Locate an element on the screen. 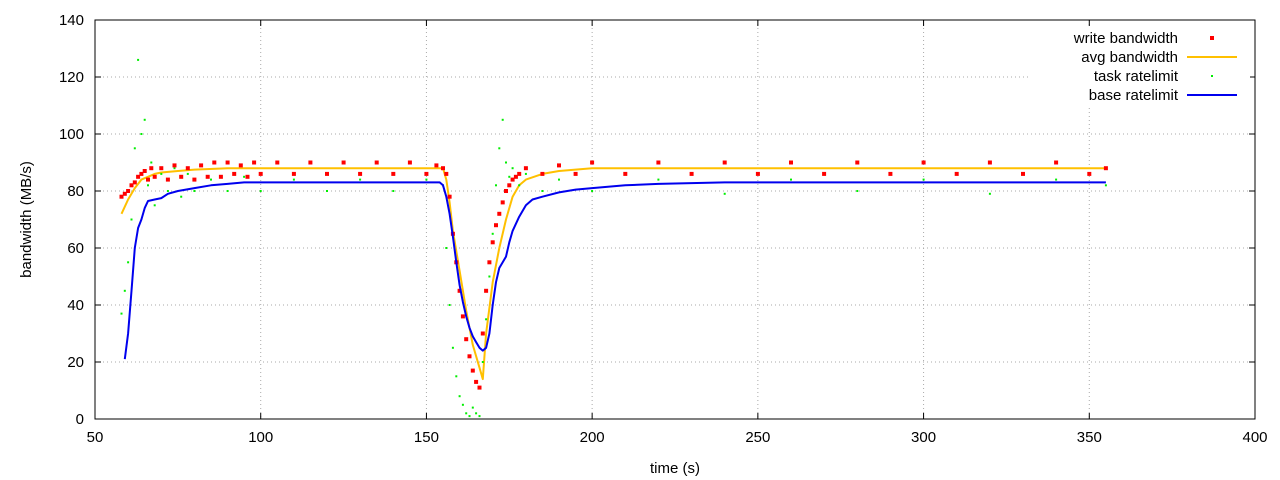  x-tick-label: 250 is located at coordinates (757, 437).